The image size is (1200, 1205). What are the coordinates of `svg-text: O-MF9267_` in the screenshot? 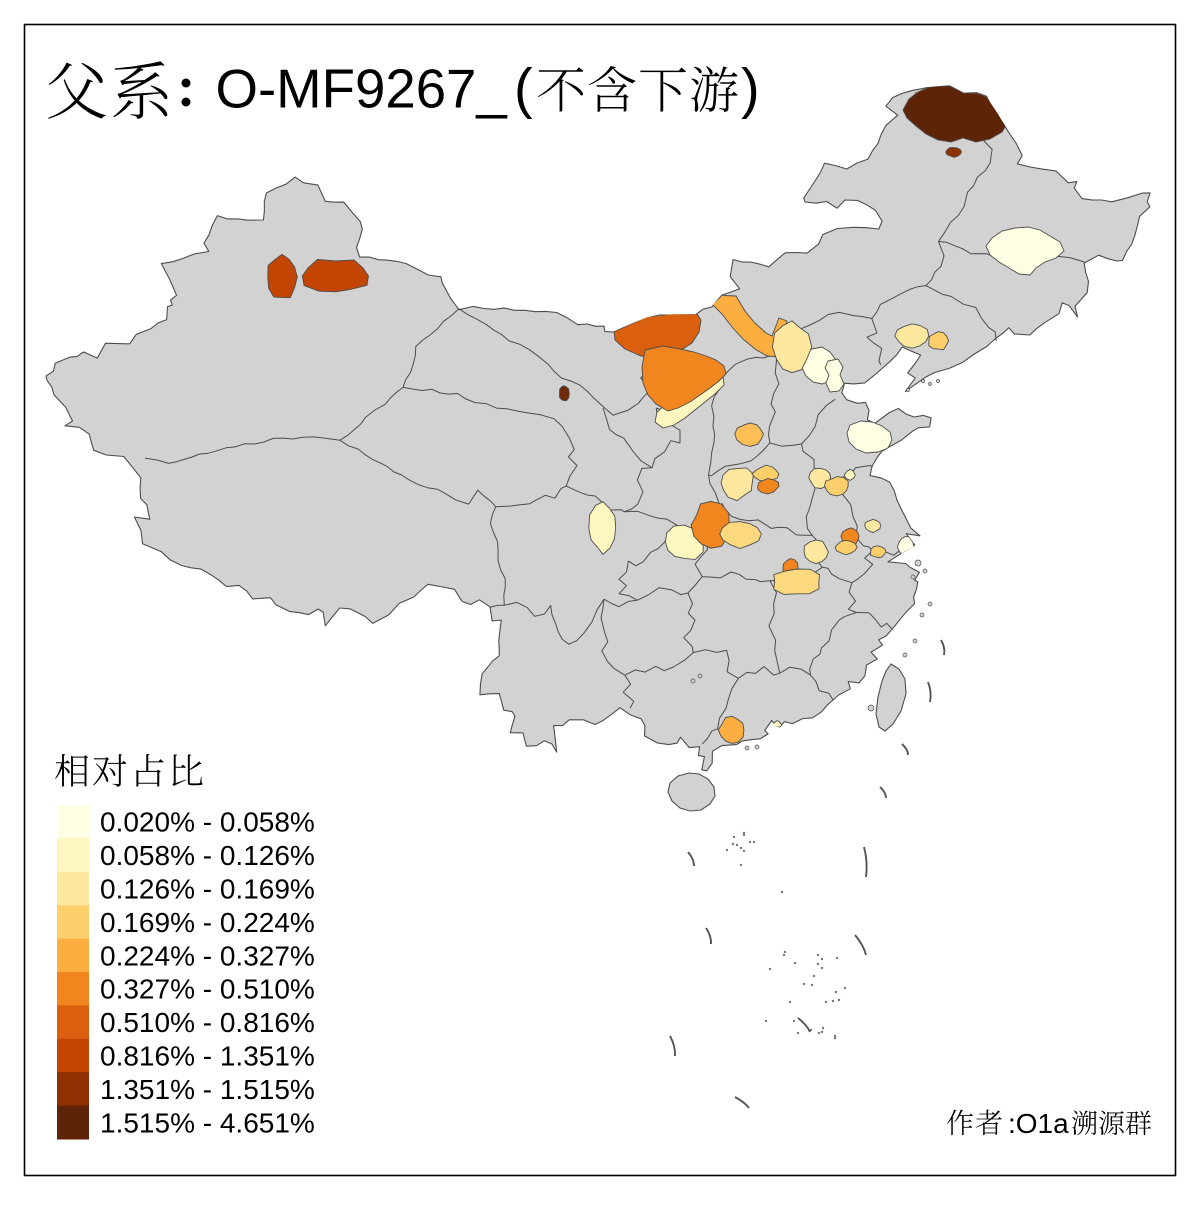 It's located at (362, 89).